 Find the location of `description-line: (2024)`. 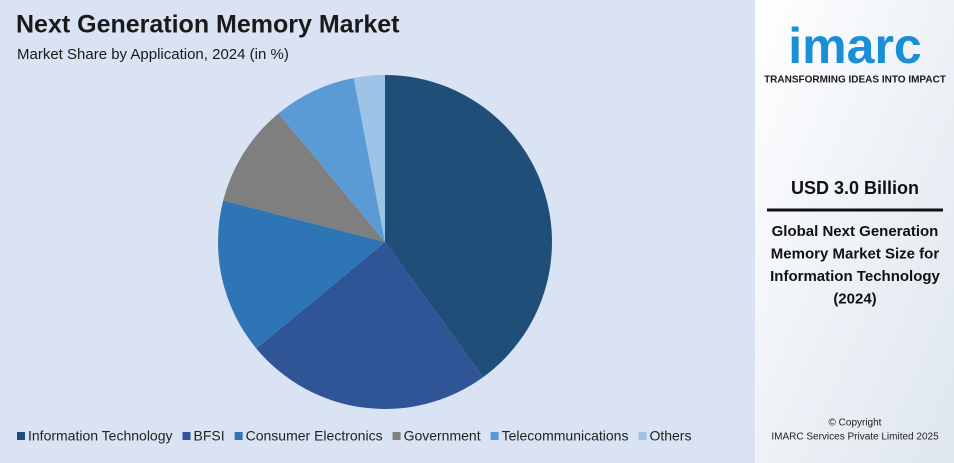

description-line: (2024) is located at coordinates (854, 298).